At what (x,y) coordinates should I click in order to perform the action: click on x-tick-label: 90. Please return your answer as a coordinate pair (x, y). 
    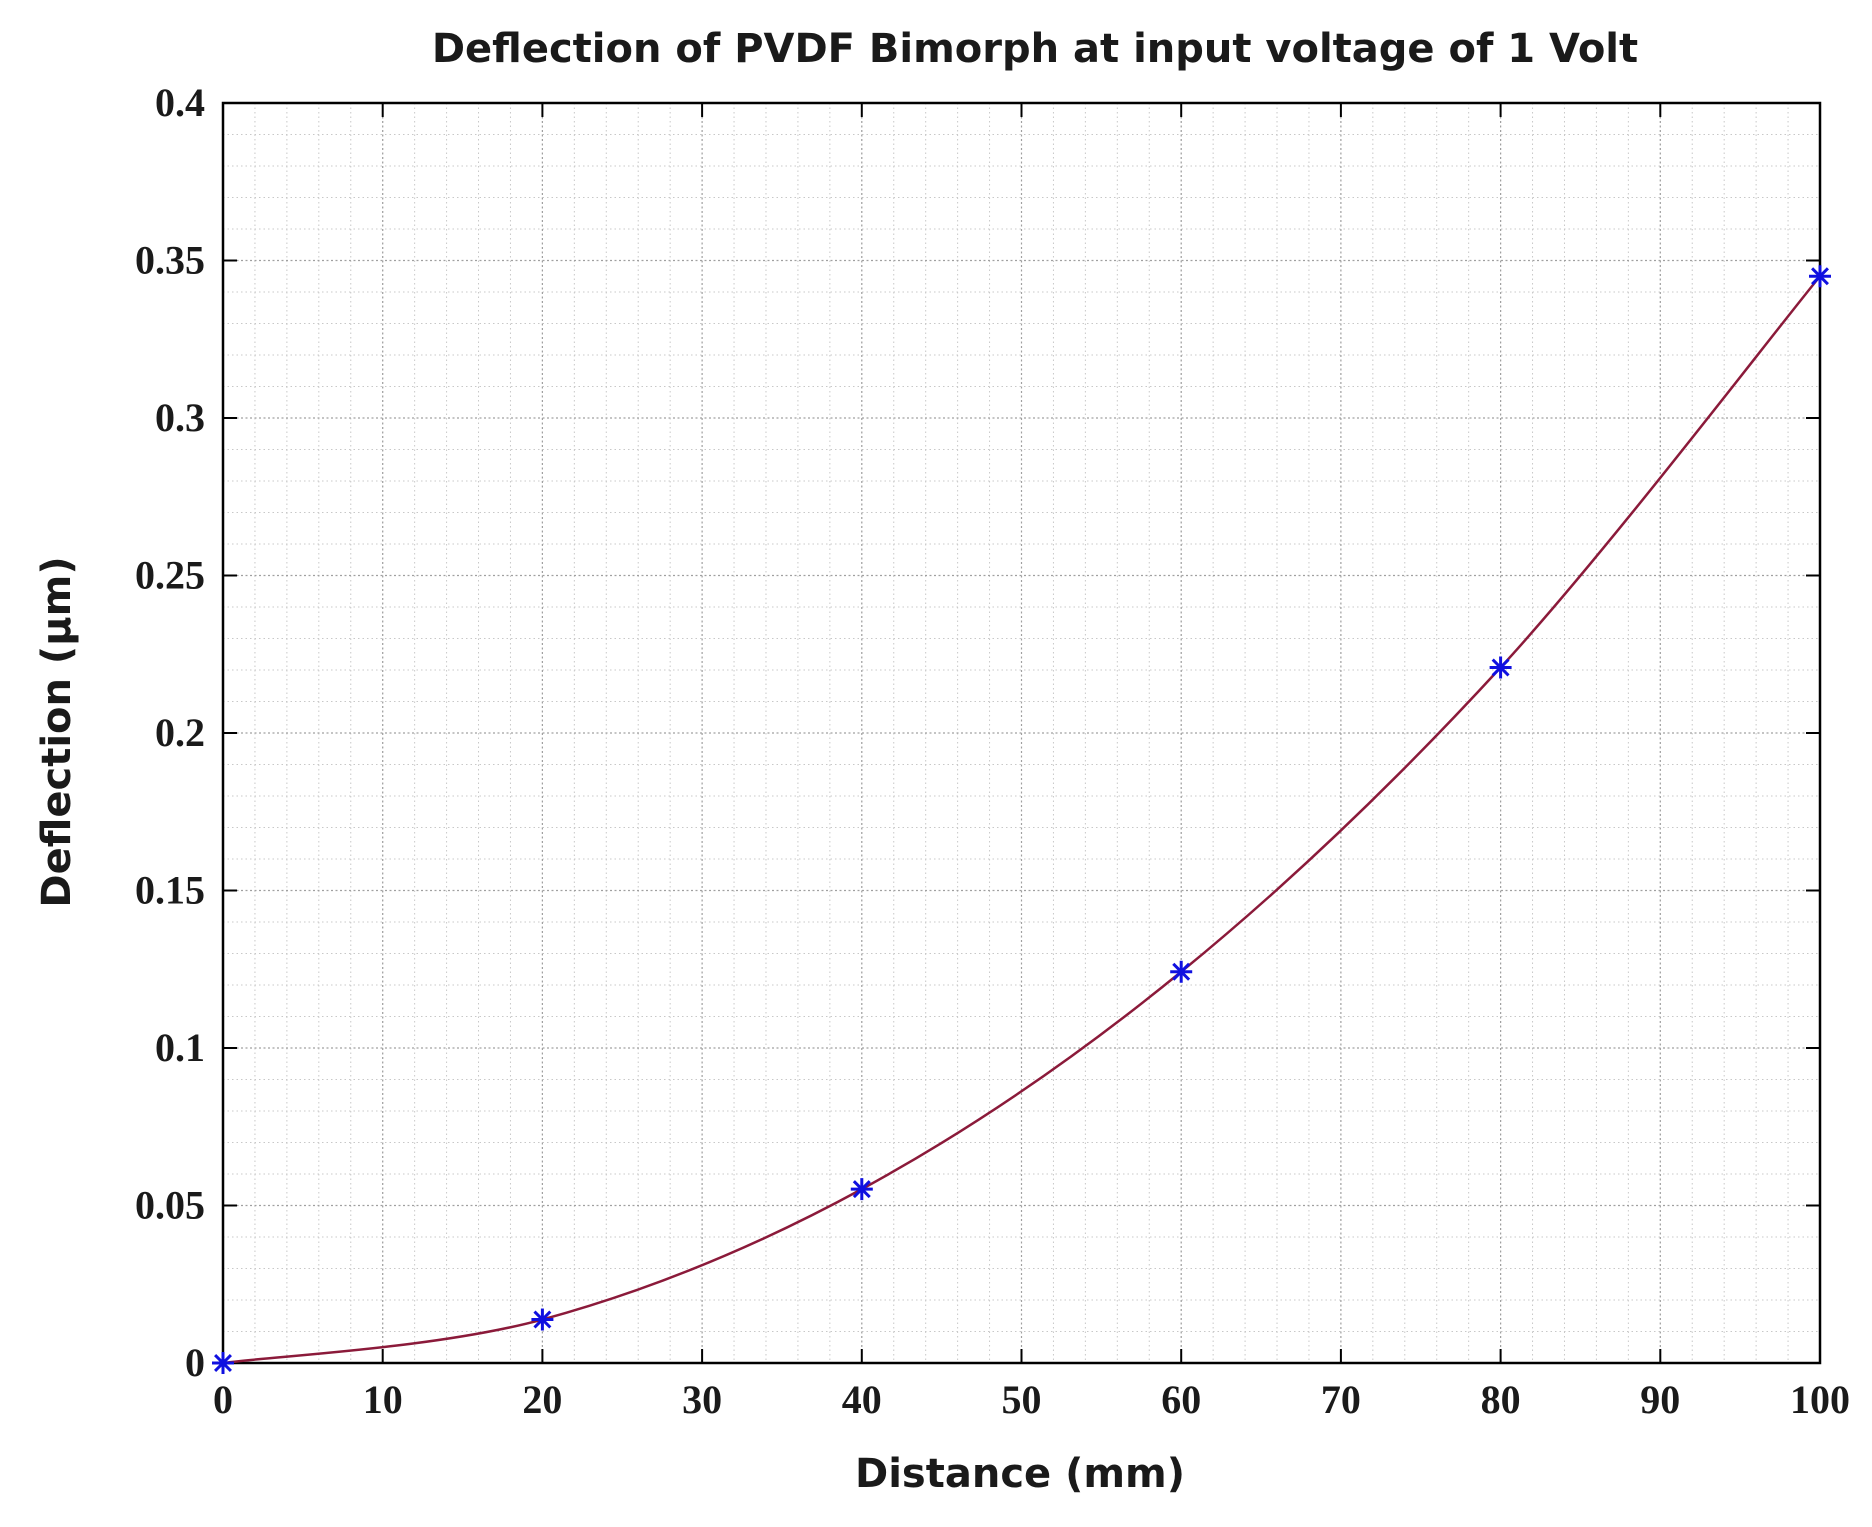
    Looking at the image, I should click on (1660, 1399).